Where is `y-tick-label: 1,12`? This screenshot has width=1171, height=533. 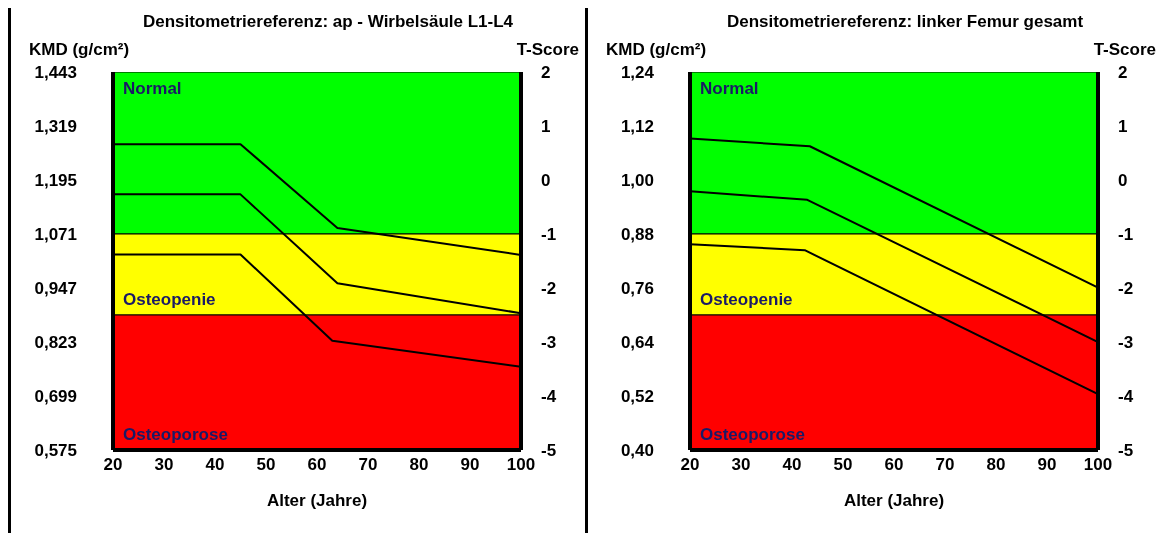 y-tick-label: 1,12 is located at coordinates (637, 127).